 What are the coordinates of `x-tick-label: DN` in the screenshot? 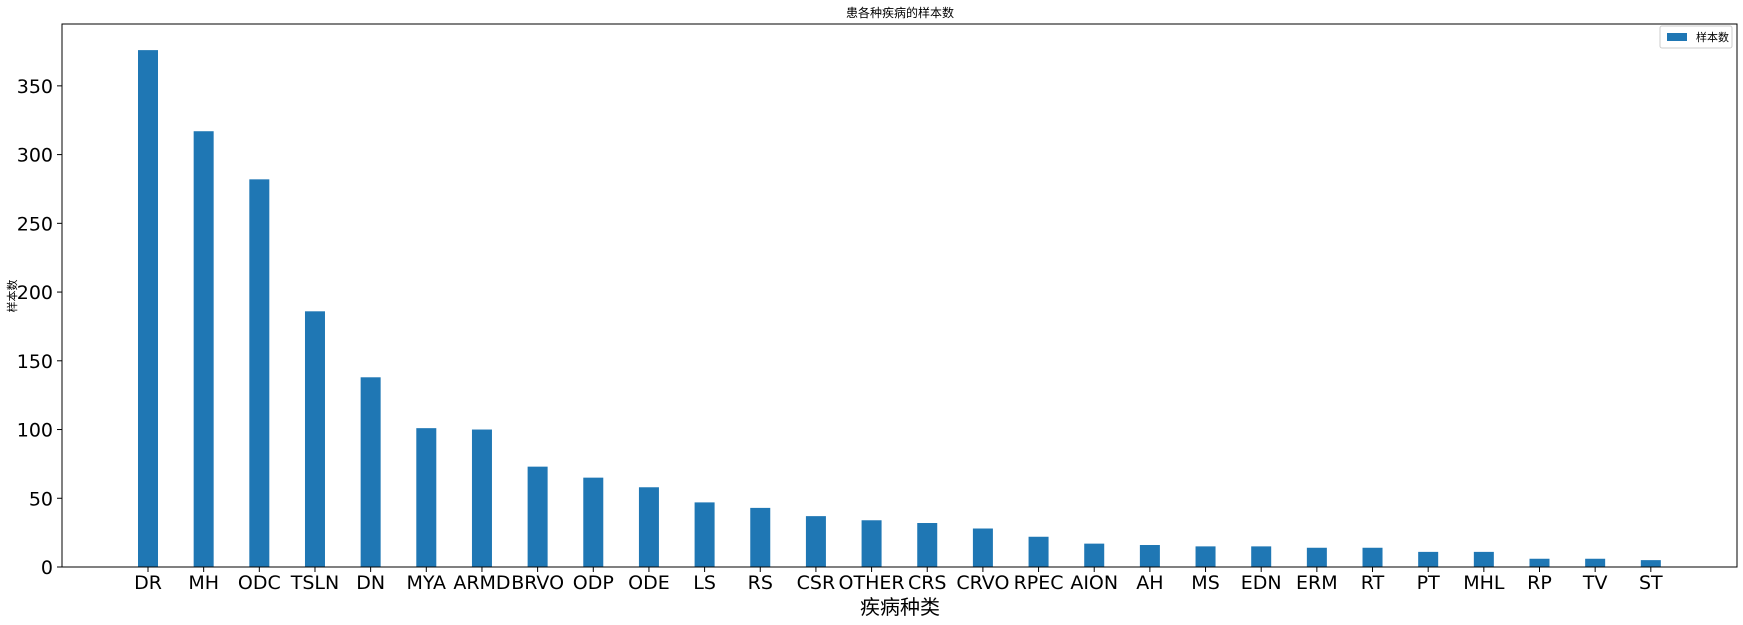 It's located at (370, 583).